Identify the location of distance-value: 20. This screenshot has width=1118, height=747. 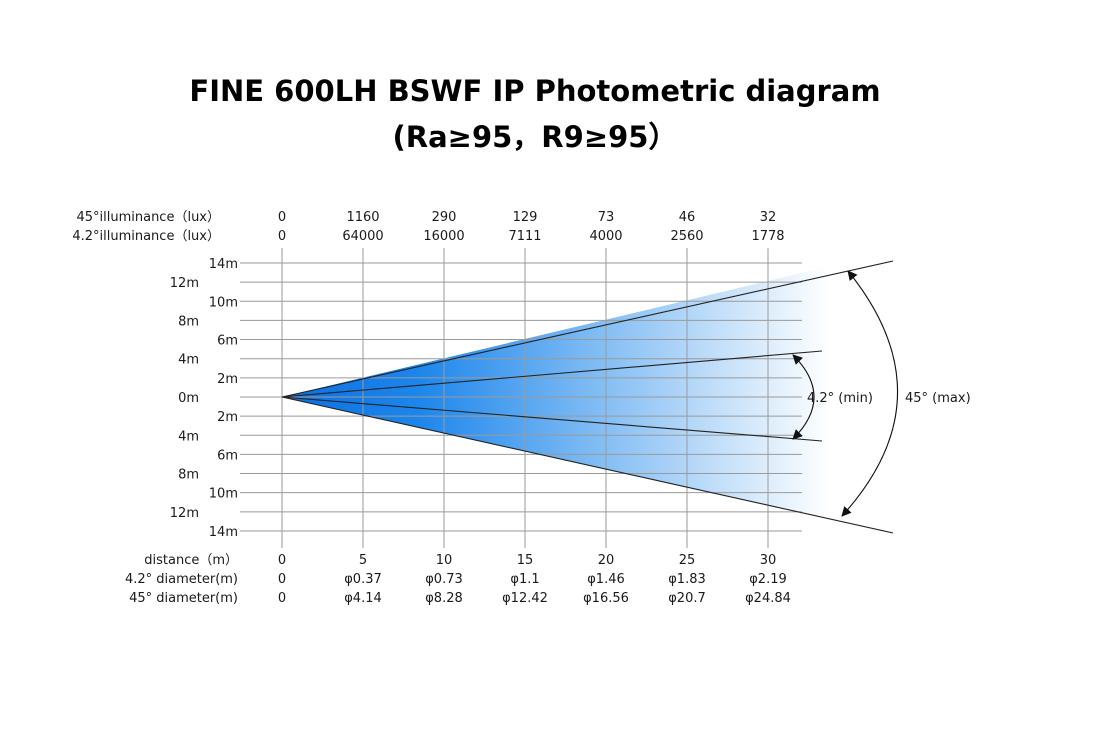
(606, 560).